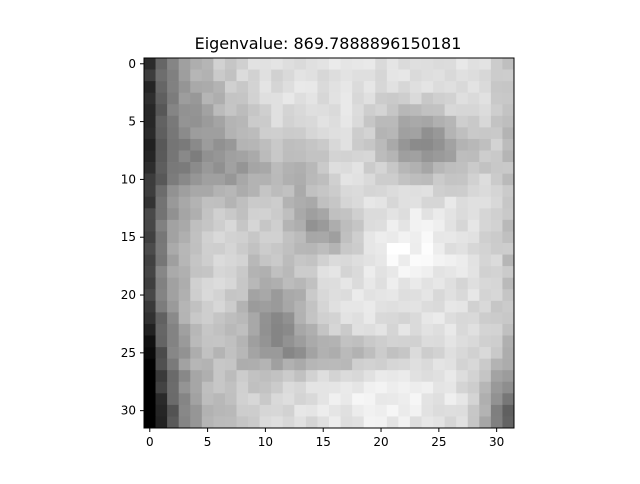 The width and height of the screenshot is (640, 484). What do you see at coordinates (128, 295) in the screenshot?
I see `y-tick-label: 20` at bounding box center [128, 295].